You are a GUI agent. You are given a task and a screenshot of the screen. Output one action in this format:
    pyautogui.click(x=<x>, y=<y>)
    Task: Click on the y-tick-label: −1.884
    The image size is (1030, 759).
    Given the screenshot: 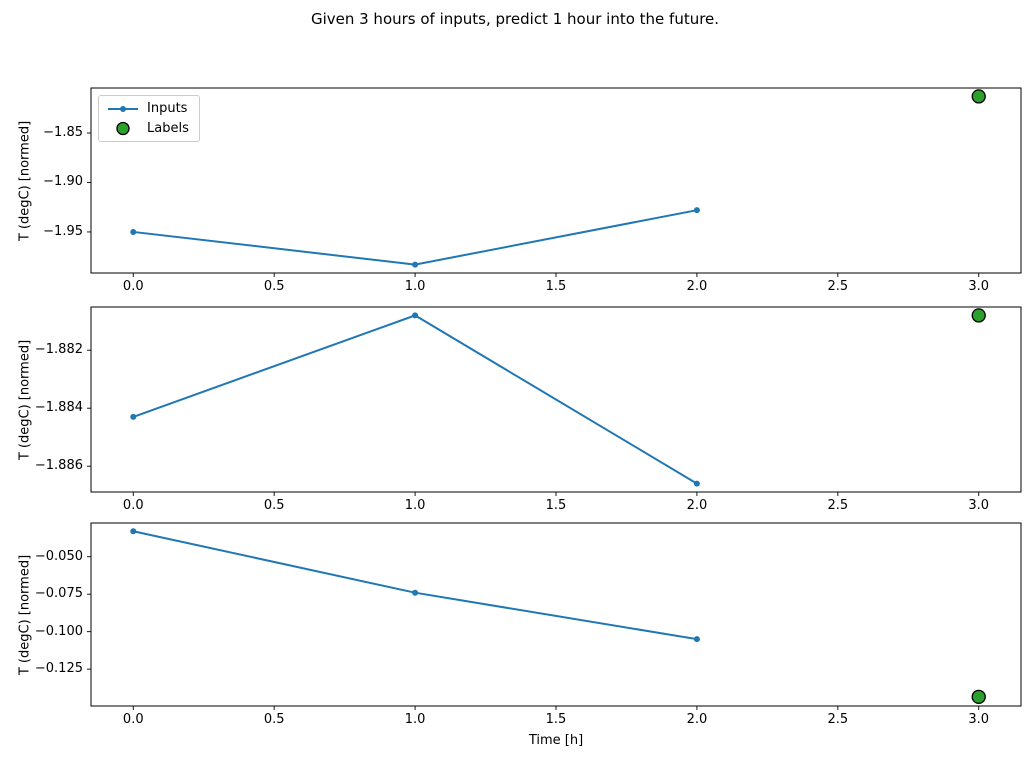 What is the action you would take?
    pyautogui.click(x=58, y=408)
    